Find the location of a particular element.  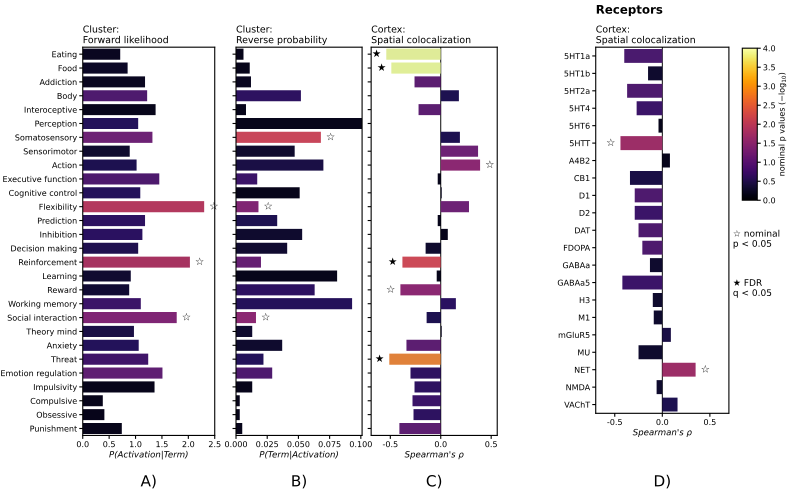

y-tick-label: mGluR5 is located at coordinates (574, 335).